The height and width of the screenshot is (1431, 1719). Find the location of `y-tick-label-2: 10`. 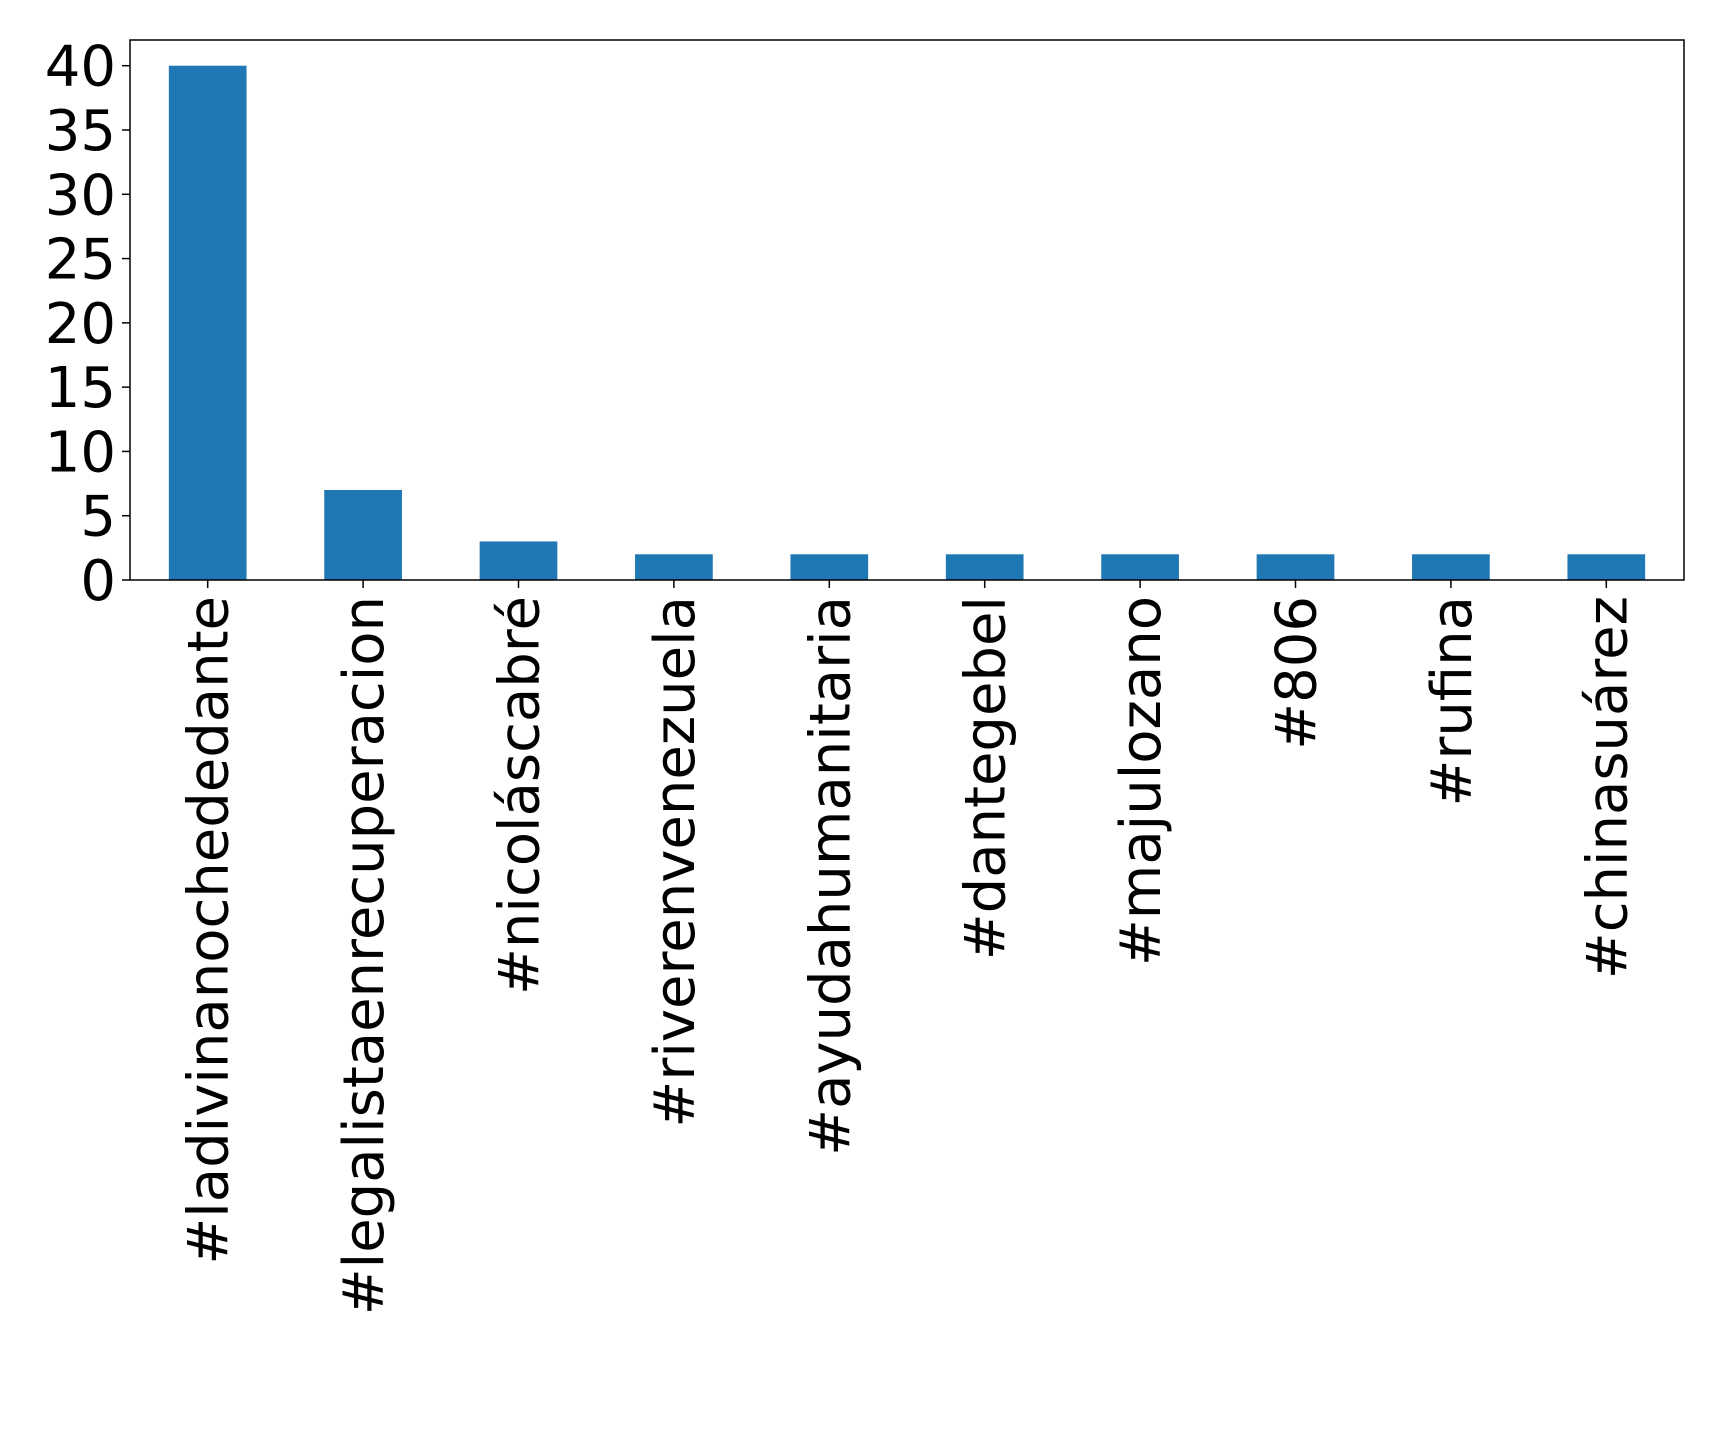

y-tick-label-2: 10 is located at coordinates (80, 452).